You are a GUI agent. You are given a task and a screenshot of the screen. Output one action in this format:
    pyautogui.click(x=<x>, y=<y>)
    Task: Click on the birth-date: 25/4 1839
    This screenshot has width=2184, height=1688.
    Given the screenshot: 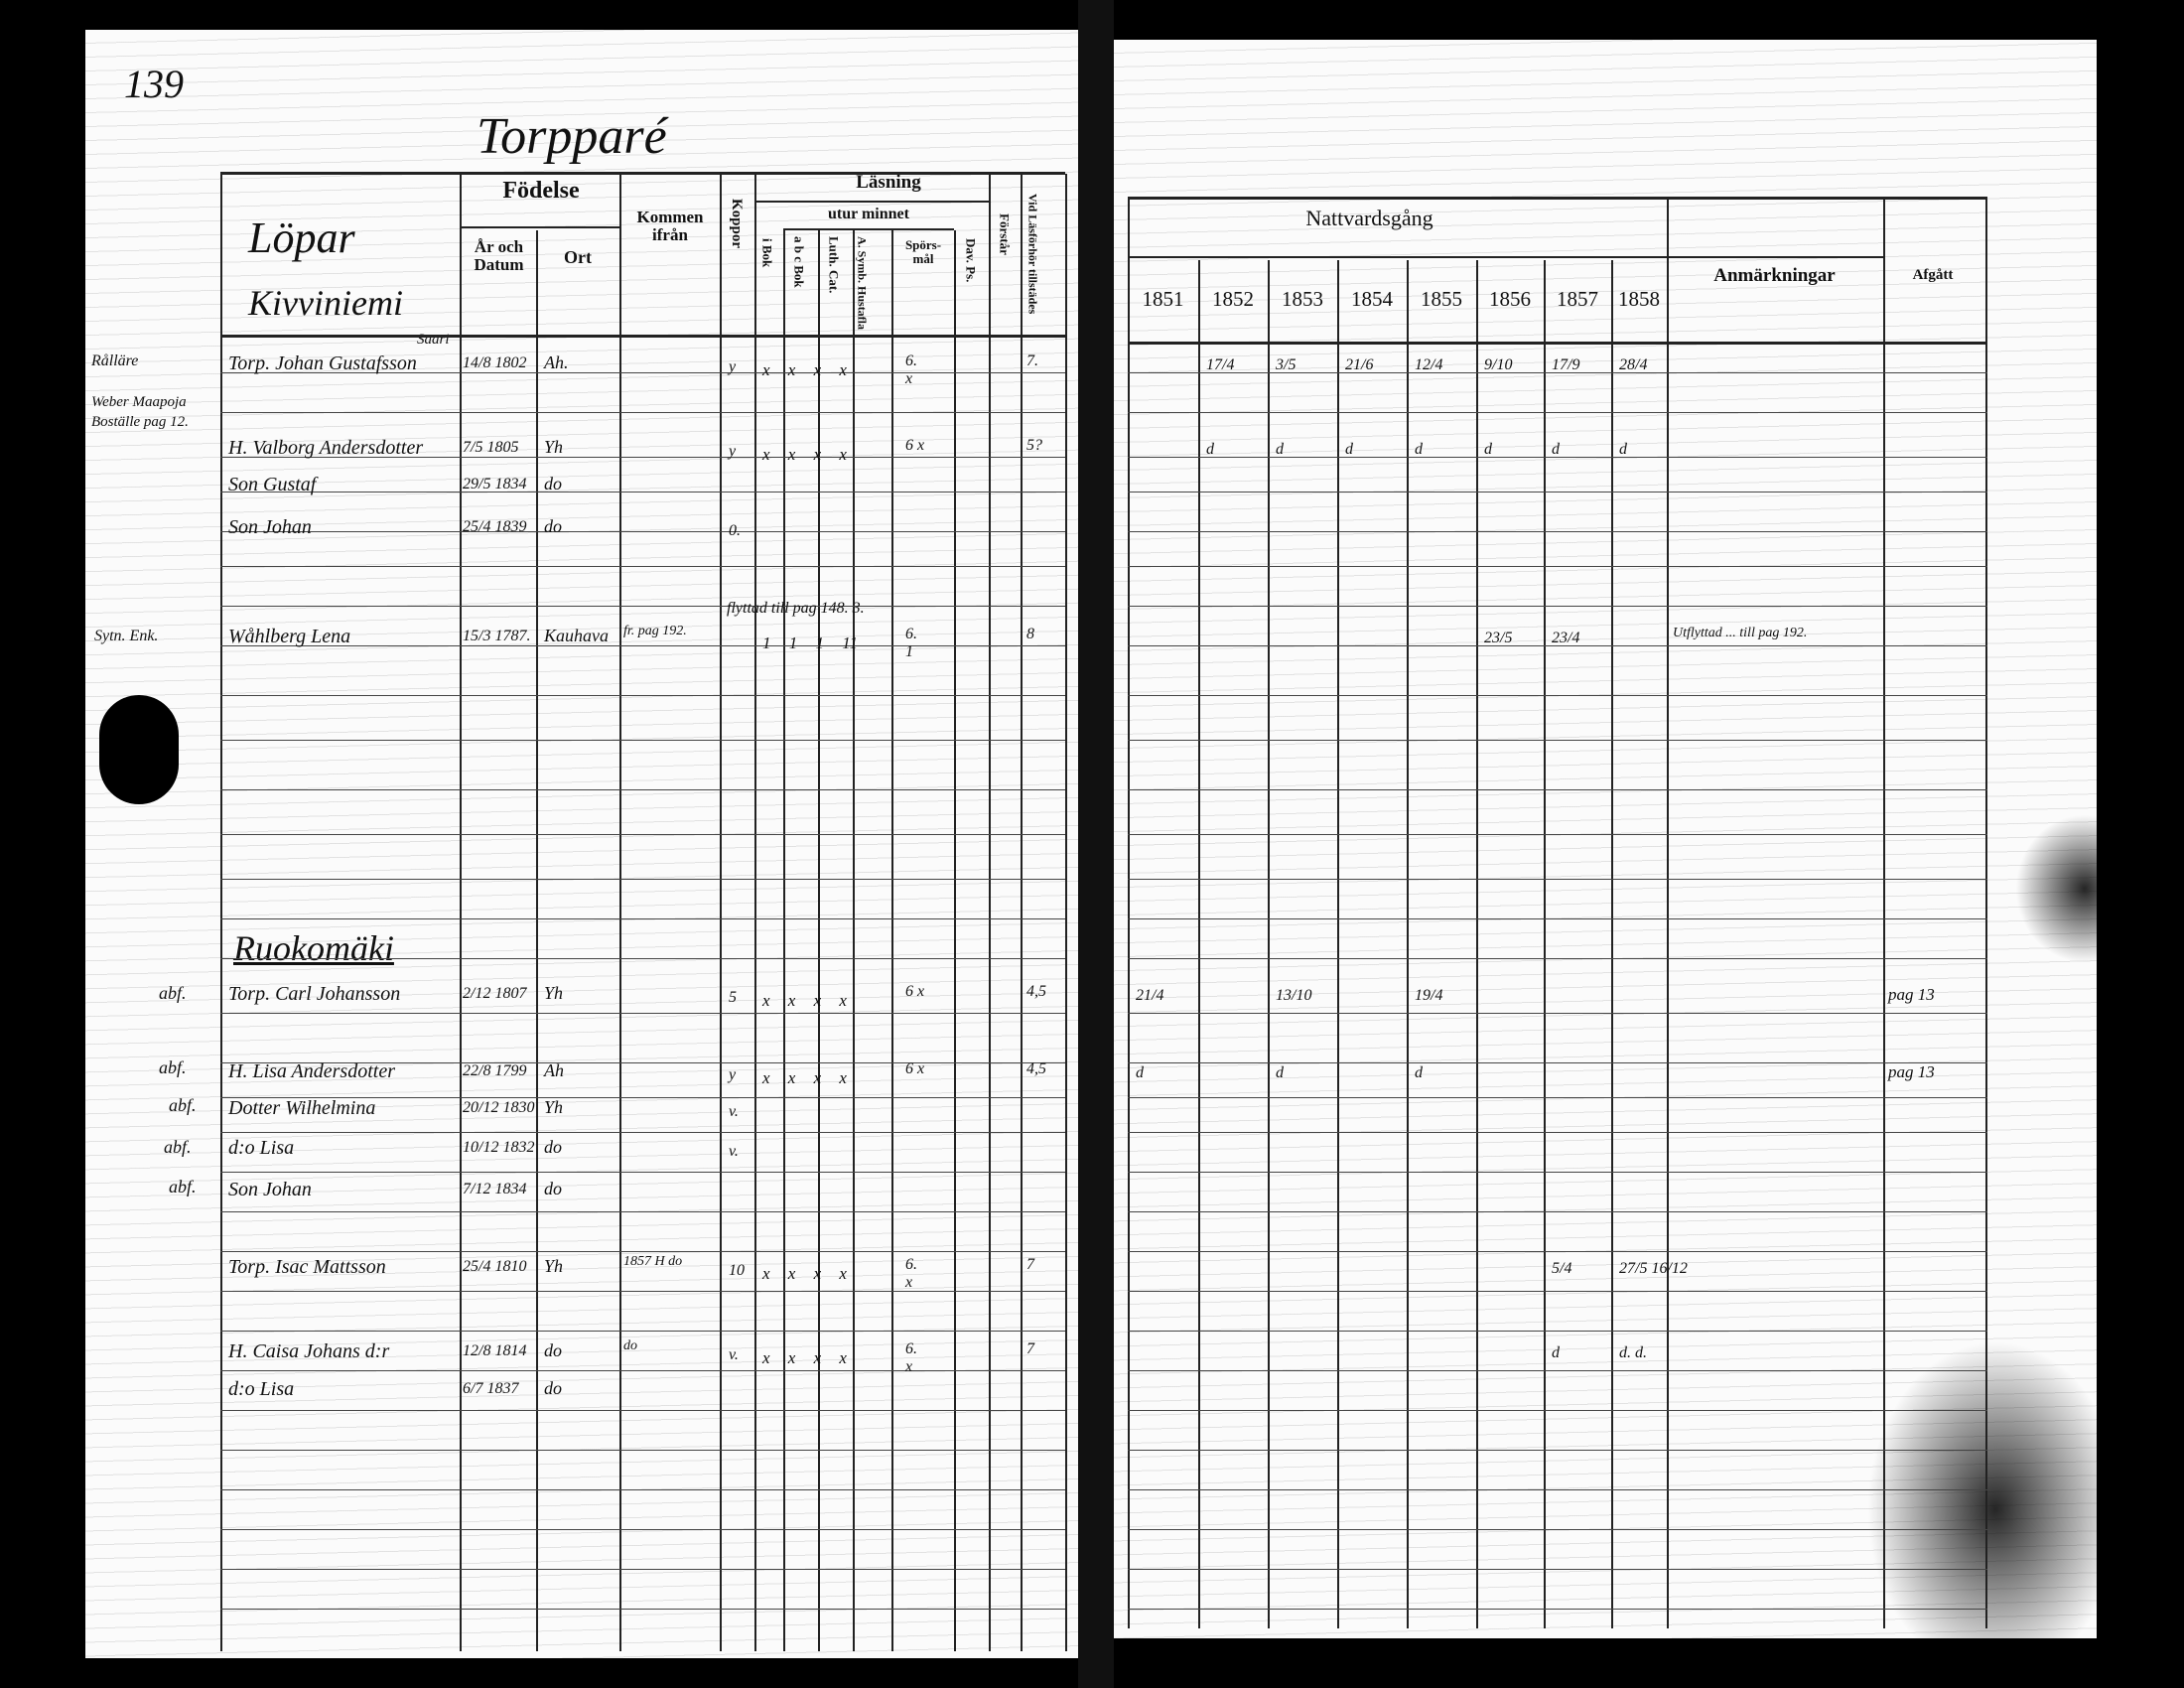 What is the action you would take?
    pyautogui.click(x=495, y=526)
    